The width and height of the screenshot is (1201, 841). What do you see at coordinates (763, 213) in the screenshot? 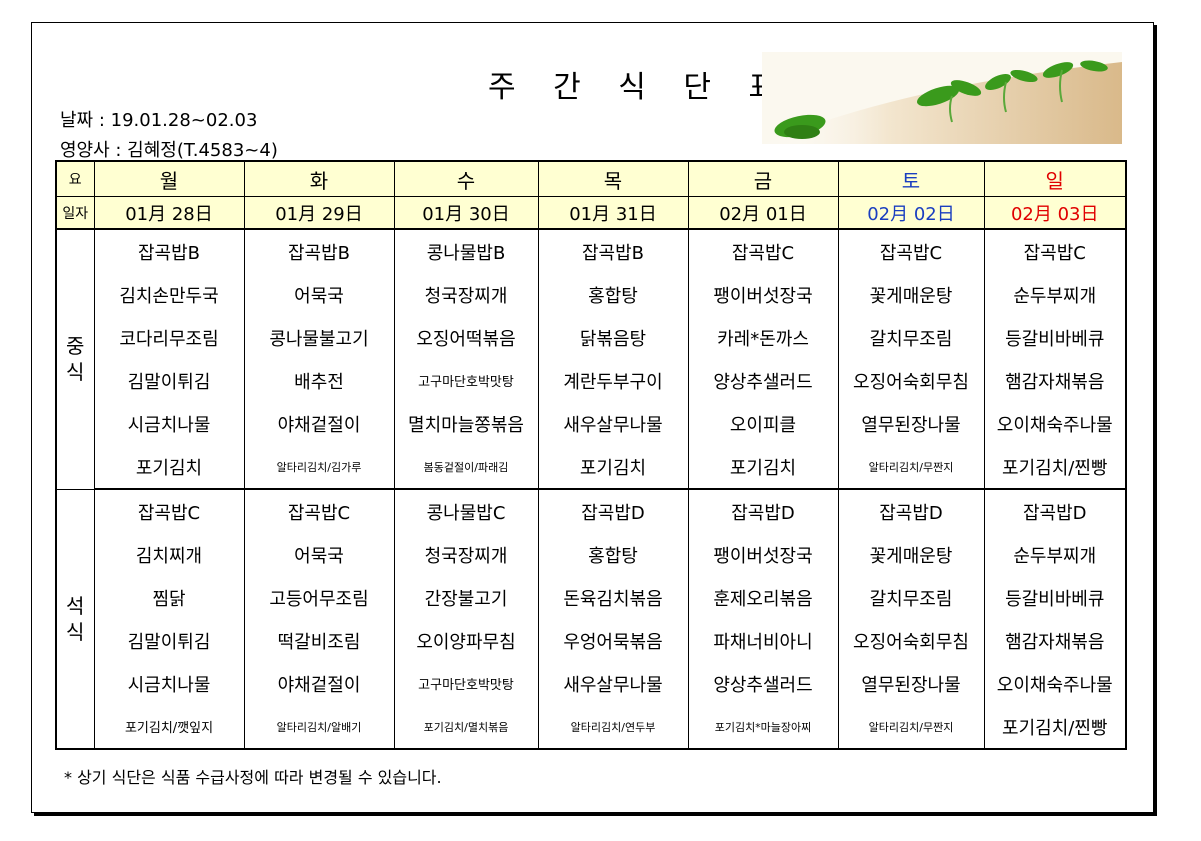
I see `date-fri: 02月 01日` at bounding box center [763, 213].